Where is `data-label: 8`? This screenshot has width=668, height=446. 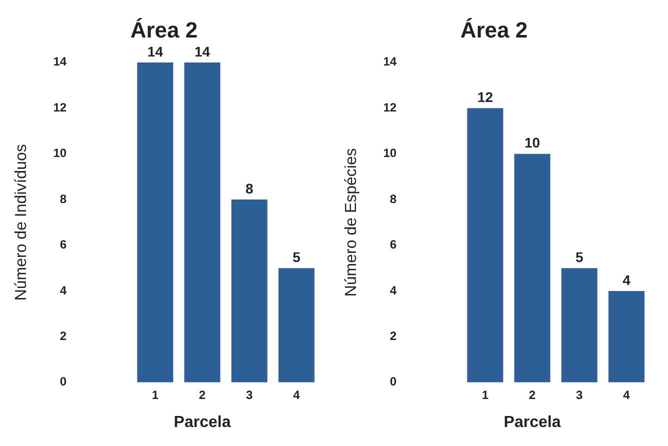 data-label: 8 is located at coordinates (249, 188).